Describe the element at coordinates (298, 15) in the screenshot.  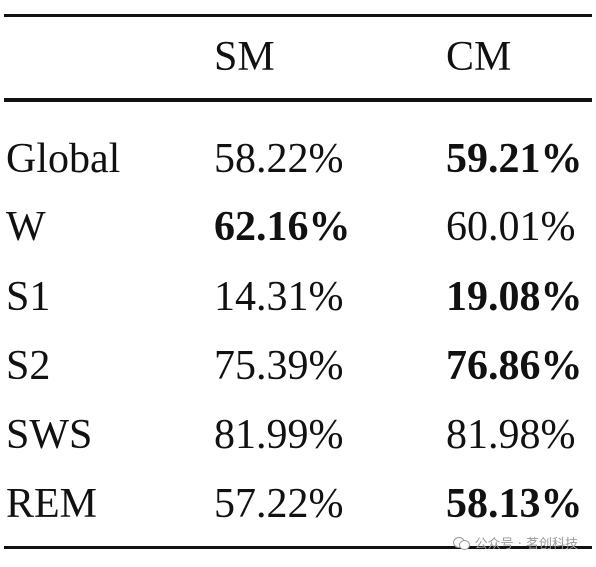
I see `top-rule` at that location.